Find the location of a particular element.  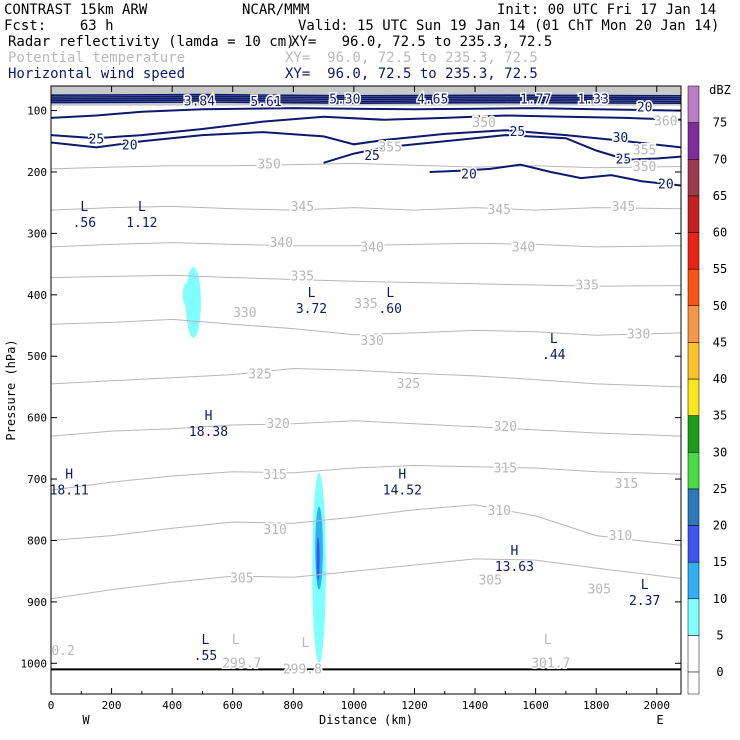

x-tick-label: 1000 is located at coordinates (354, 705).